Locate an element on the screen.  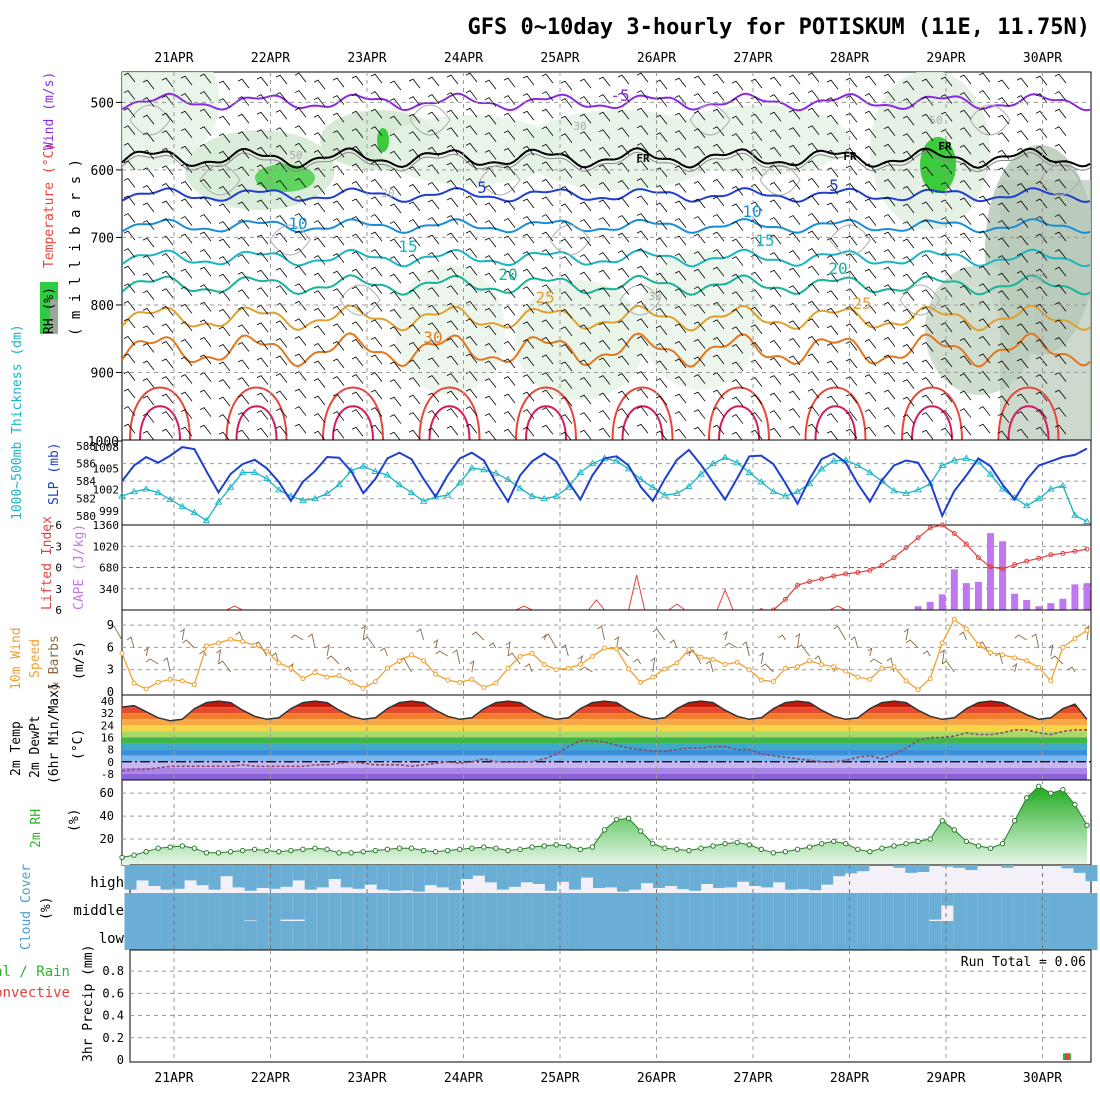
rh2m-tick-label: 60 is located at coordinates (107, 793).